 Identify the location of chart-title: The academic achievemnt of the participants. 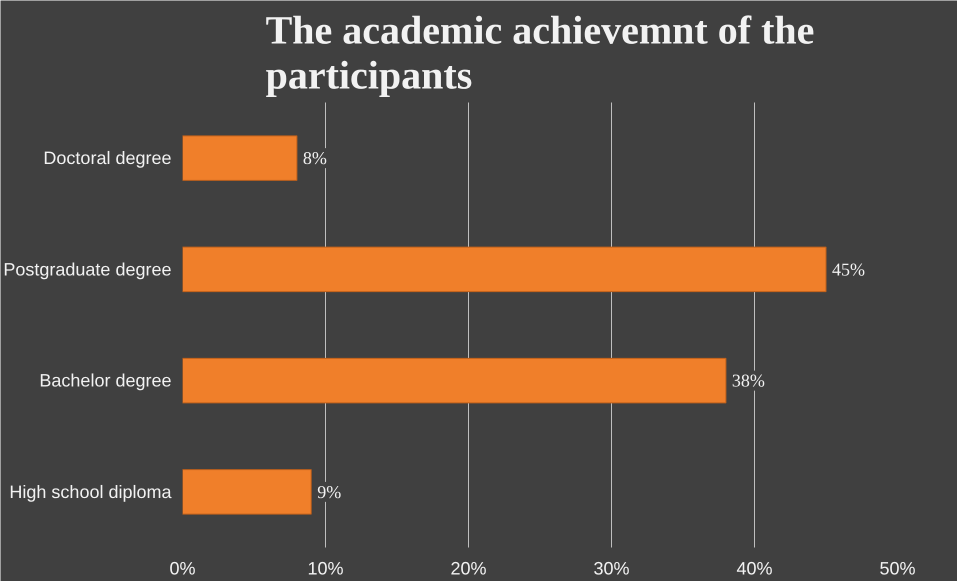
(540, 53).